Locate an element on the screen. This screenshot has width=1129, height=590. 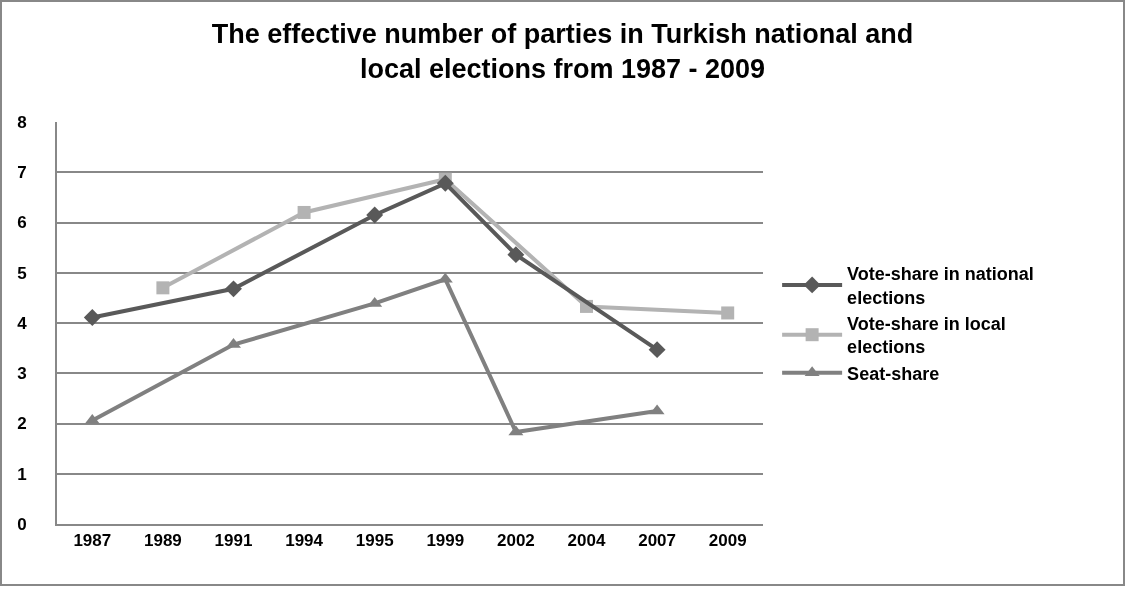
y-tick-label: 2 is located at coordinates (22, 424).